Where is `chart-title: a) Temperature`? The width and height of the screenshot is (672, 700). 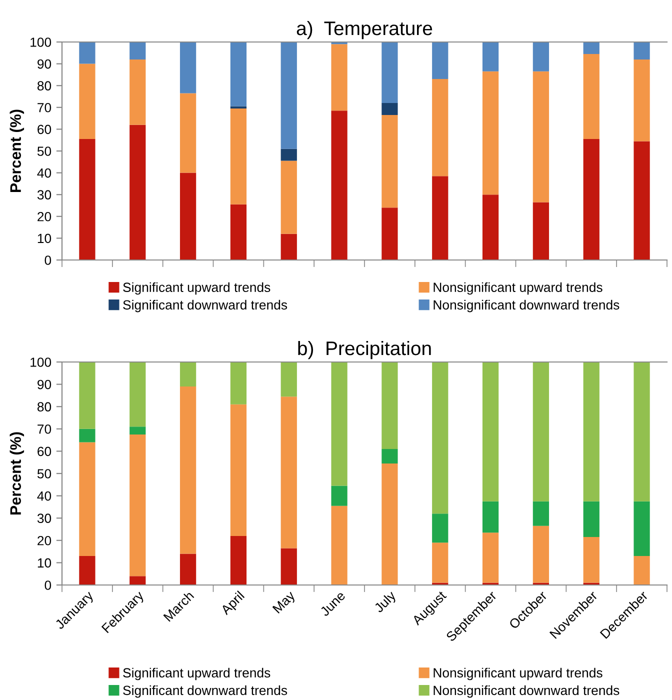 chart-title: a) Temperature is located at coordinates (364, 30).